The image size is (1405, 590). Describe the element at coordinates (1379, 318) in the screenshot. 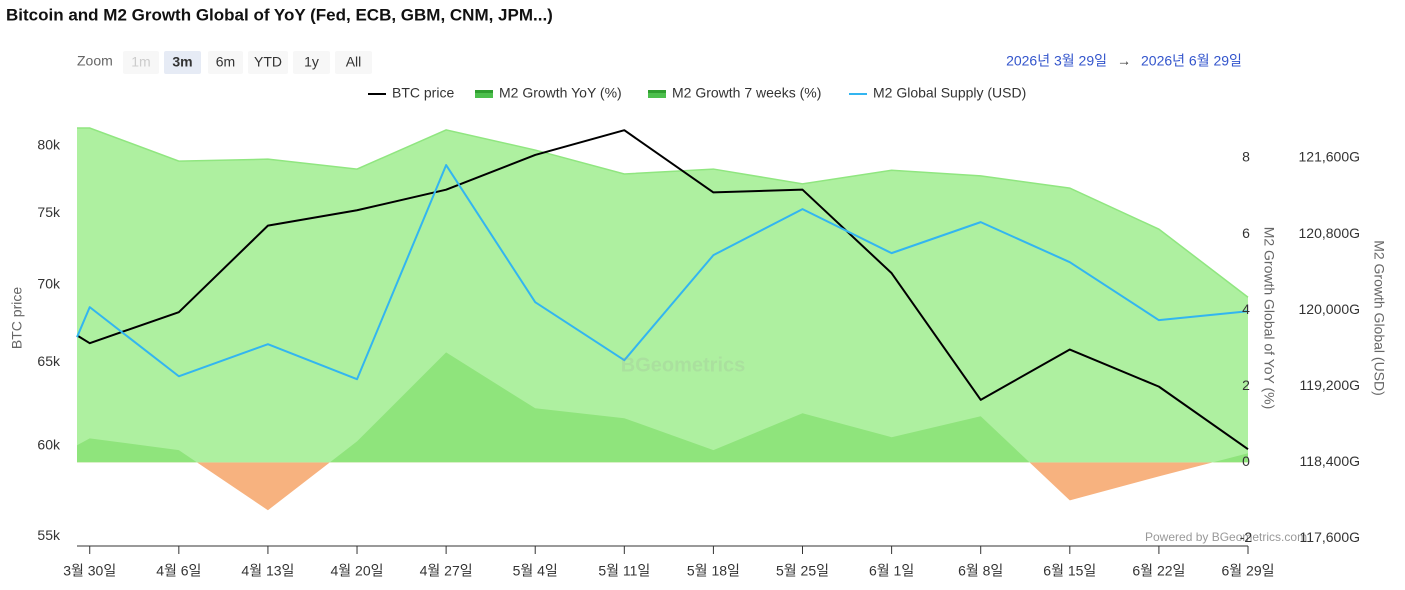

I see `y3-axis-title: M2 Growth Global (USD)` at that location.